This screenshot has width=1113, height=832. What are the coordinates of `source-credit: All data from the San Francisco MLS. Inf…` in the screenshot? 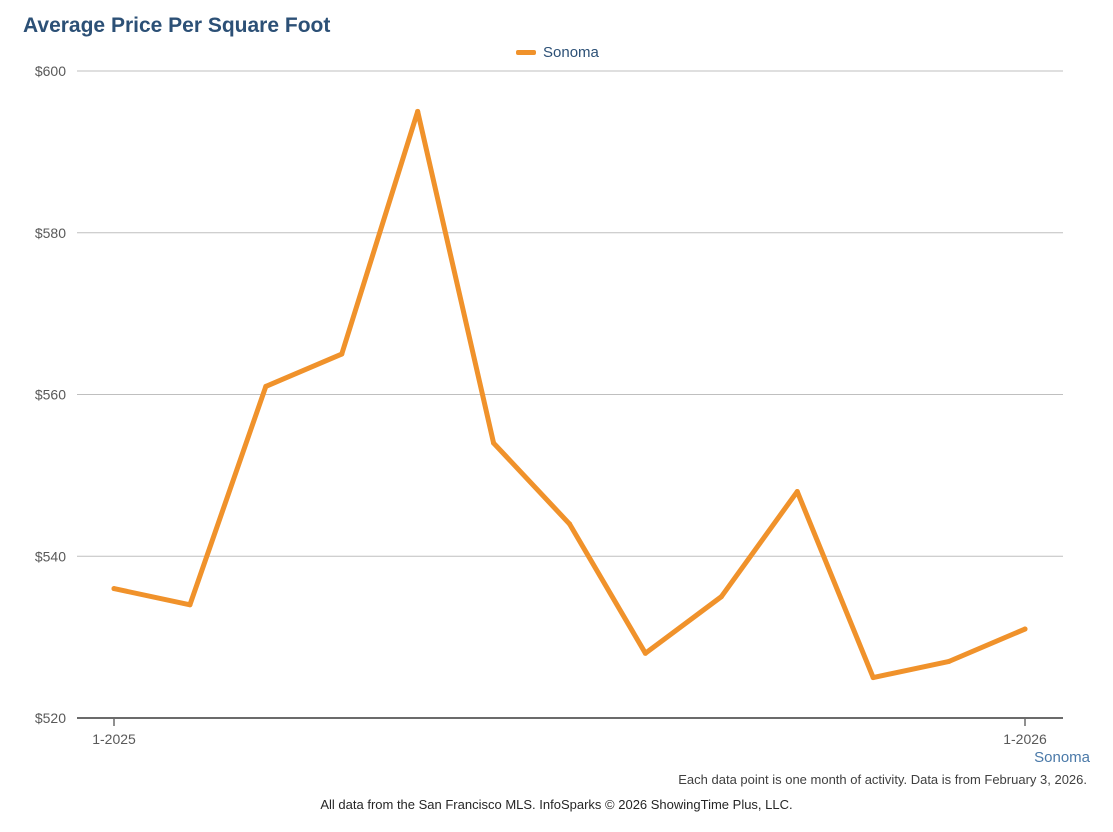 It's located at (556, 804).